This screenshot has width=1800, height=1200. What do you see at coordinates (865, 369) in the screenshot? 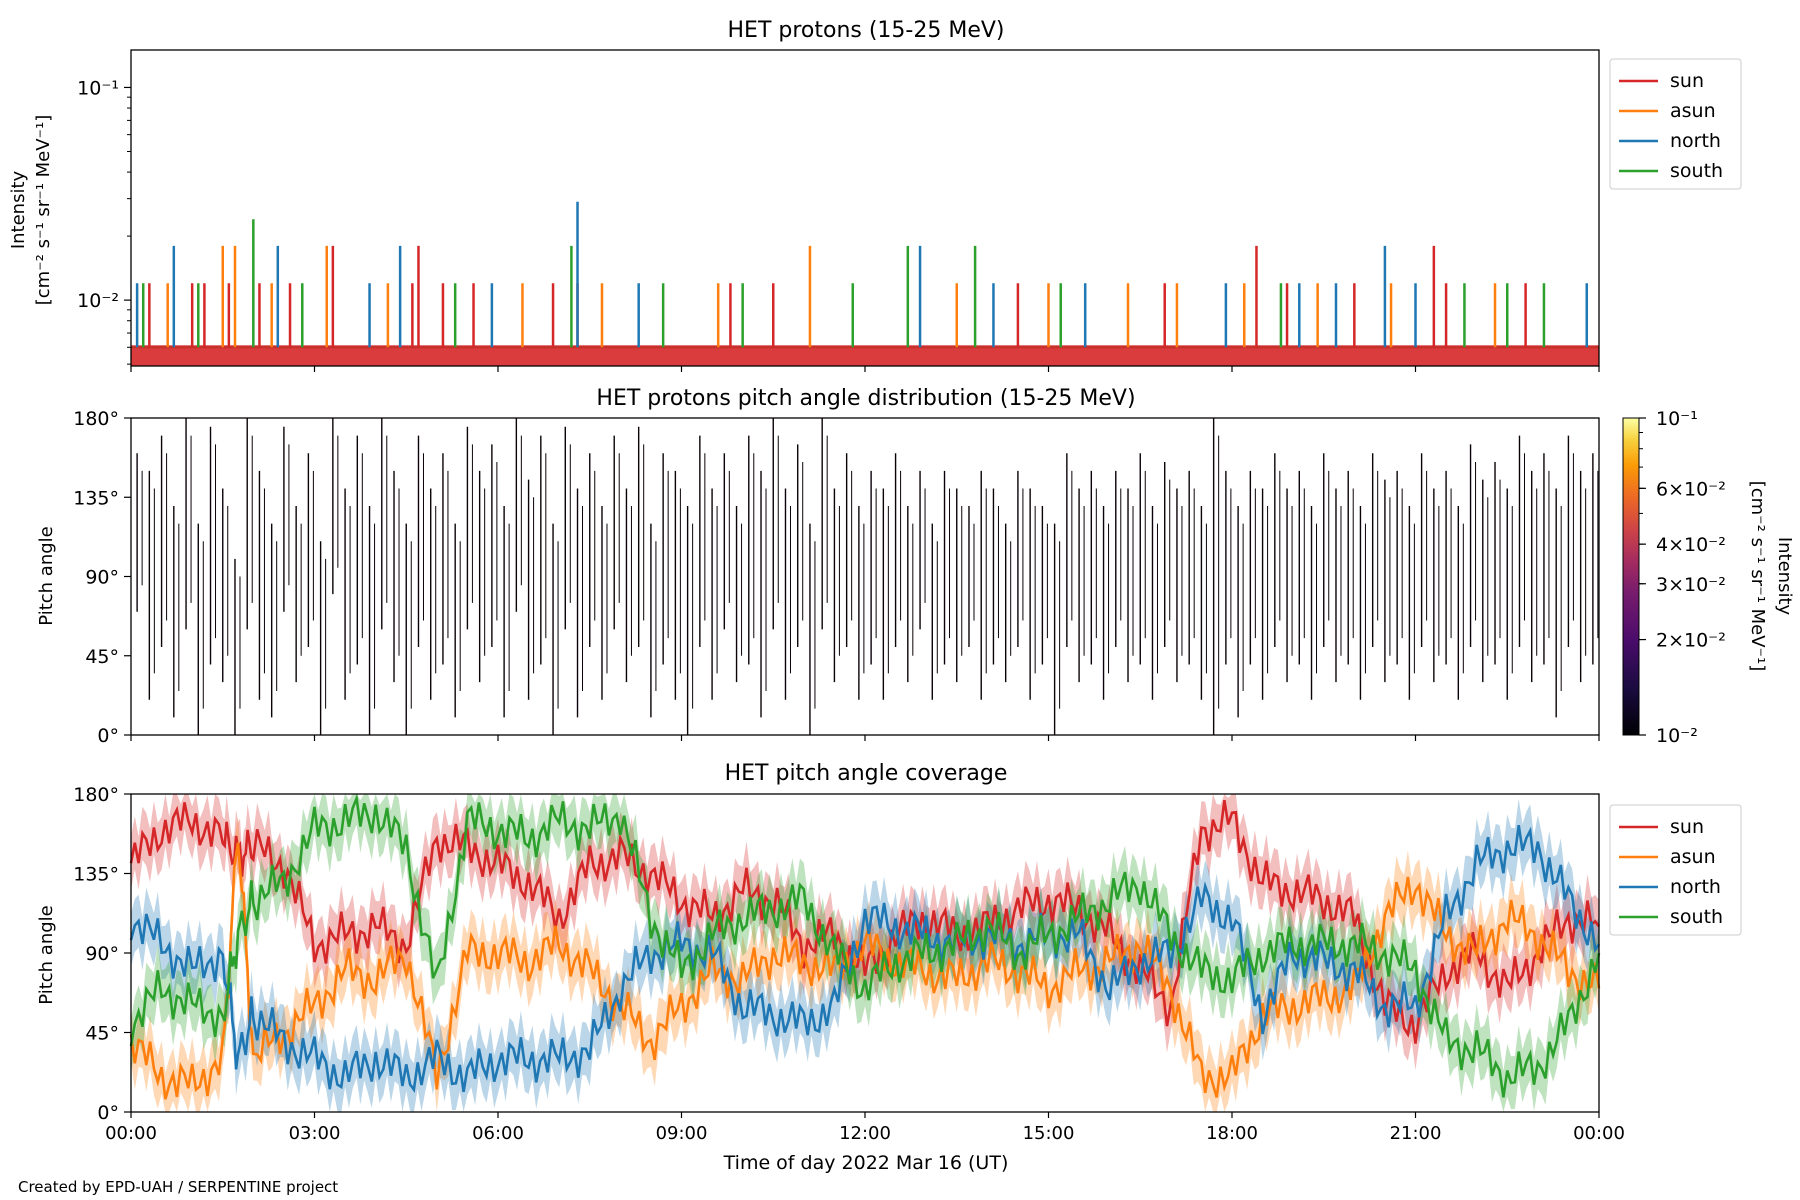
I see `intensity-x-ticks` at bounding box center [865, 369].